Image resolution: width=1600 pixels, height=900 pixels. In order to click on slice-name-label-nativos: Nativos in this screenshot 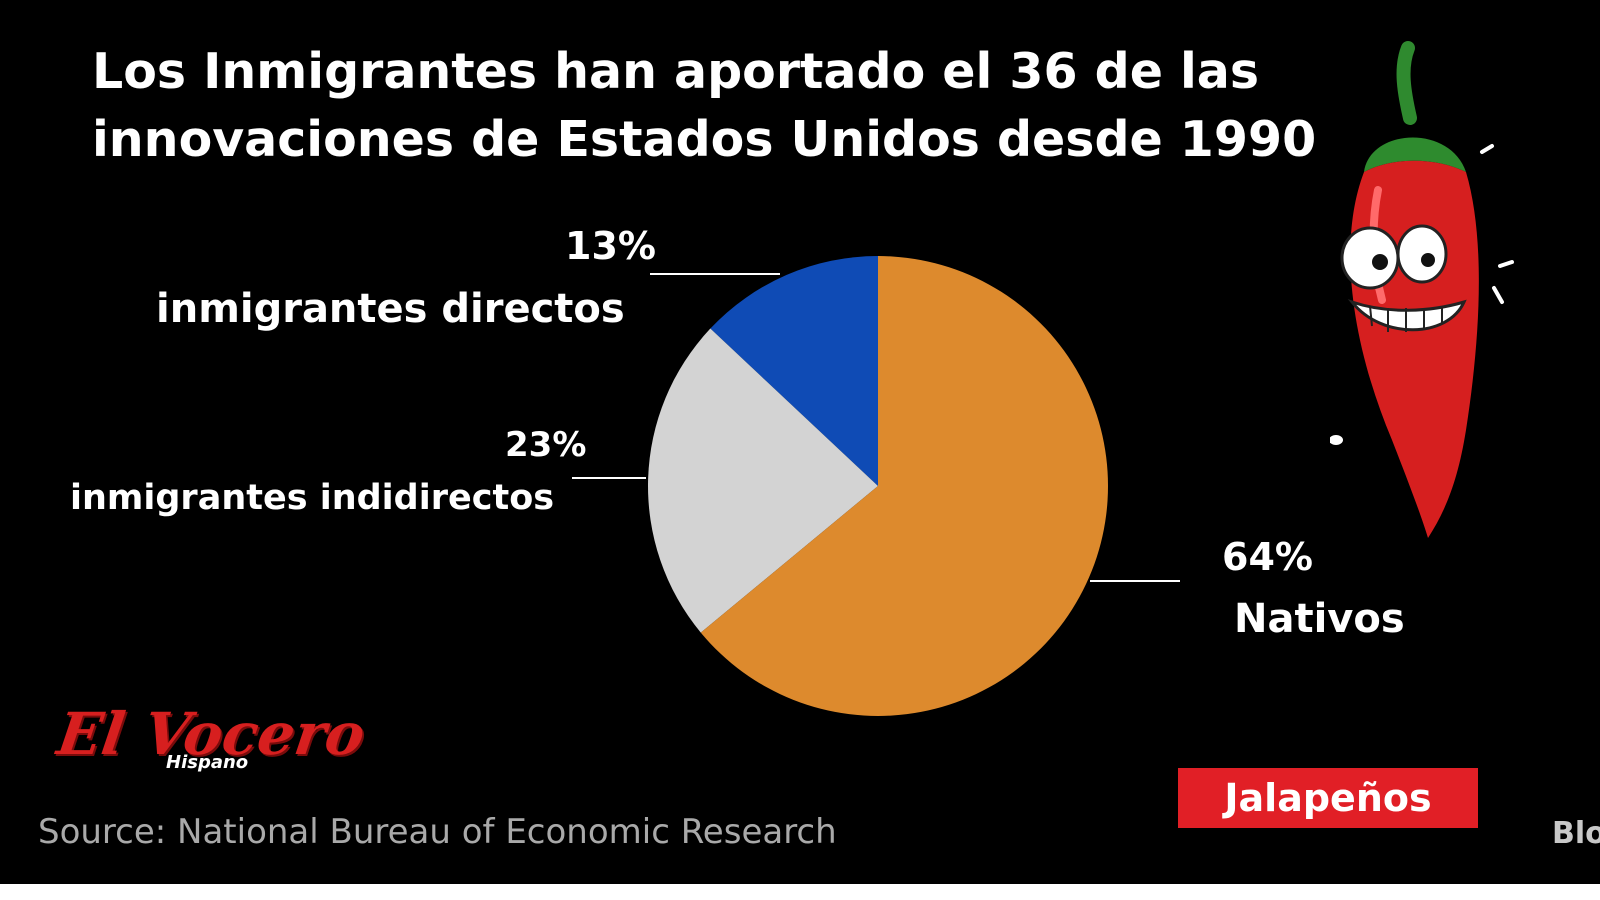, I will do `click(1319, 619)`.